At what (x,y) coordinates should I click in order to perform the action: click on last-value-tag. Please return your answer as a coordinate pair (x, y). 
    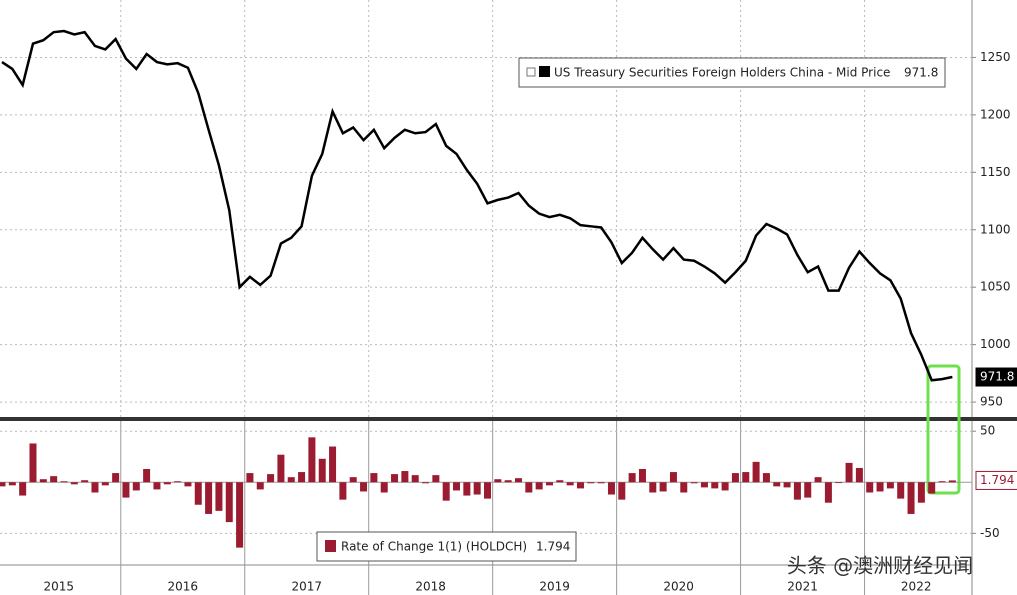
    Looking at the image, I should click on (996, 480).